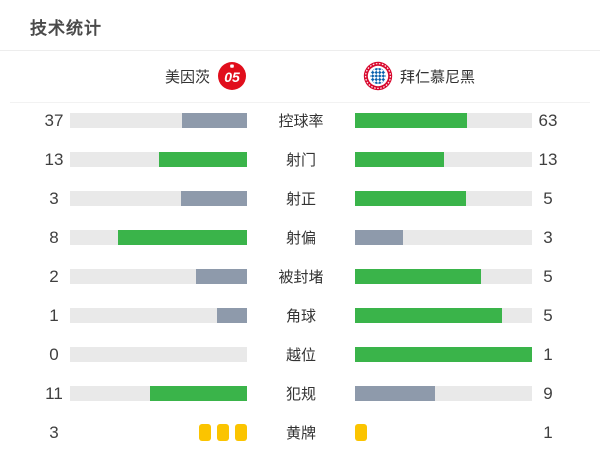  I want to click on stat-label: 犯规, so click(300, 394).